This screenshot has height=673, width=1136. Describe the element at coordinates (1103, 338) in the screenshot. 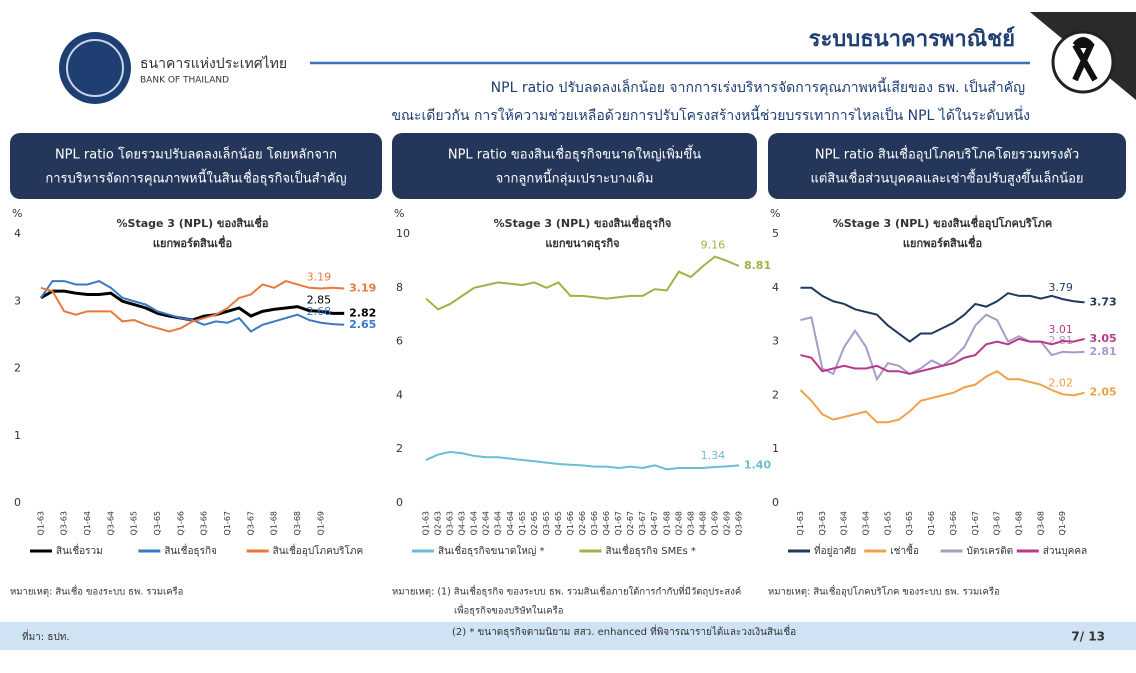

I see `value-label: 3.05` at that location.